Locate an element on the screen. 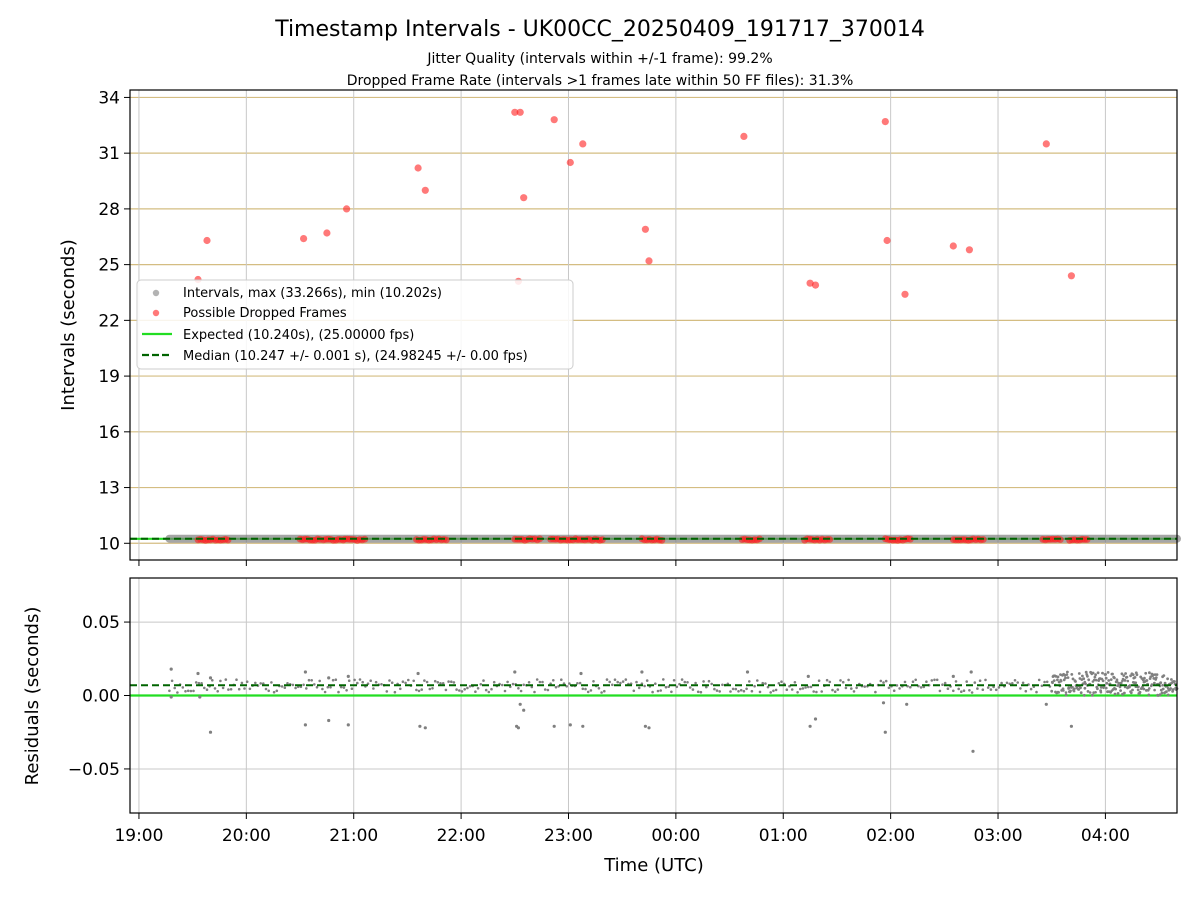  intervals-y-tick-label: 10 is located at coordinates (109, 544).